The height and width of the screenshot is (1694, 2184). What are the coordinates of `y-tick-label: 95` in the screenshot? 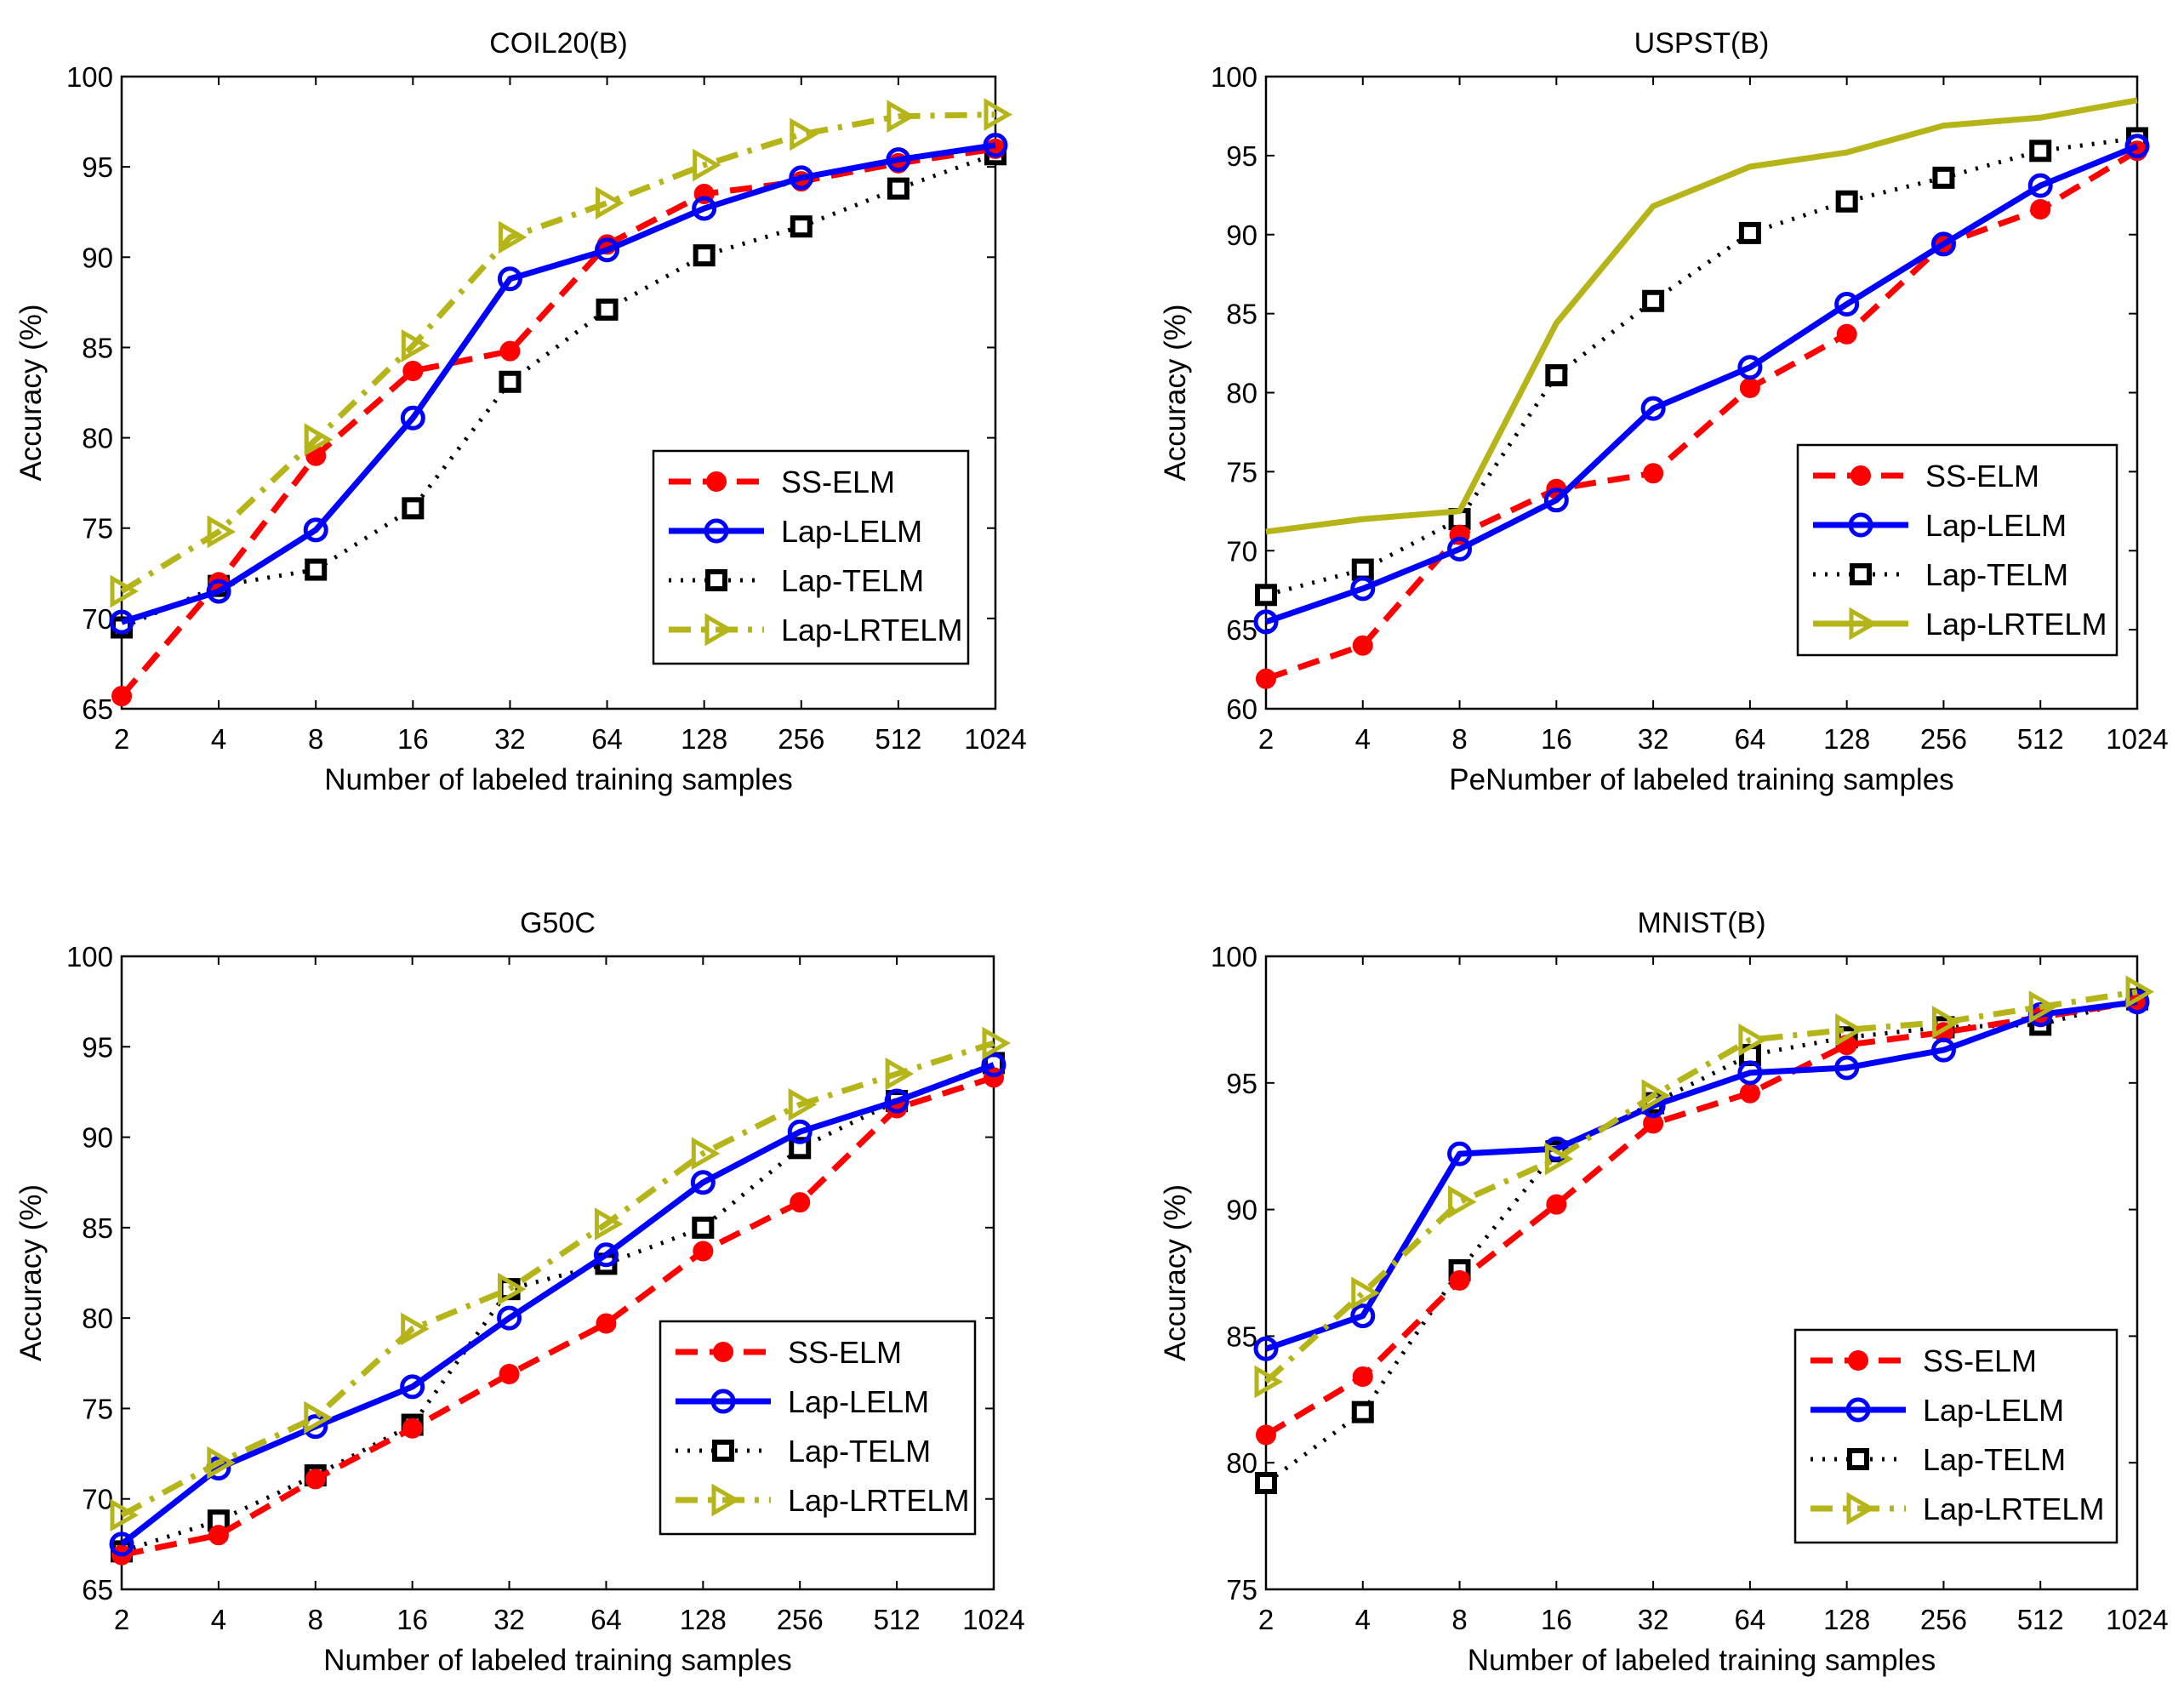 It's located at (98, 1047).